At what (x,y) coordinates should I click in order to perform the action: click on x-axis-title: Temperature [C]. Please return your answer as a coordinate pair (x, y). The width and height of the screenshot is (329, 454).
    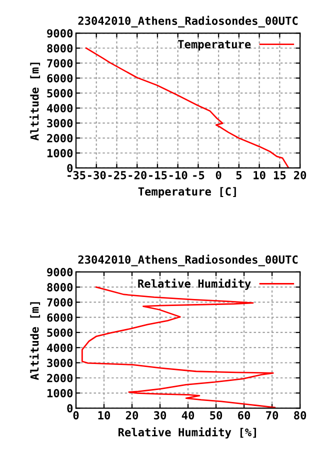
    Looking at the image, I should click on (187, 192).